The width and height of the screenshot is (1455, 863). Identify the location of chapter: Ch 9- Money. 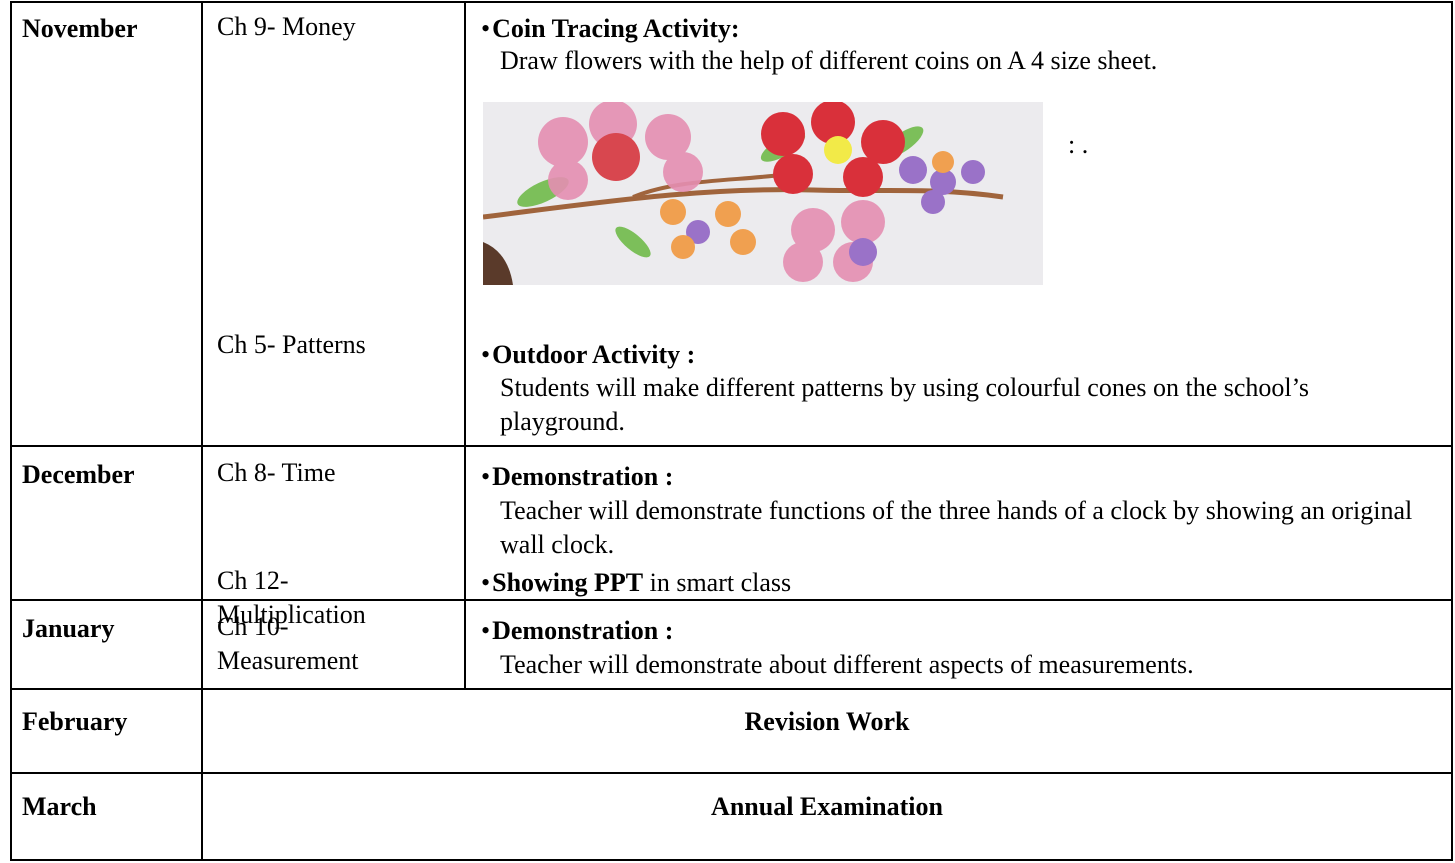
(286, 26).